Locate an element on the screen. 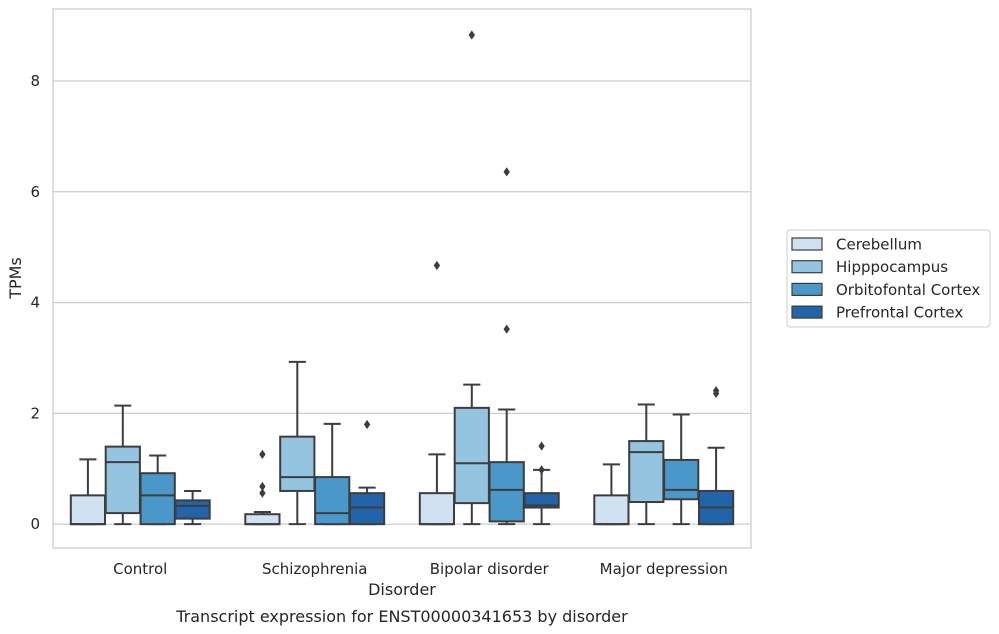  y-tick-label: 4 is located at coordinates (35, 303).